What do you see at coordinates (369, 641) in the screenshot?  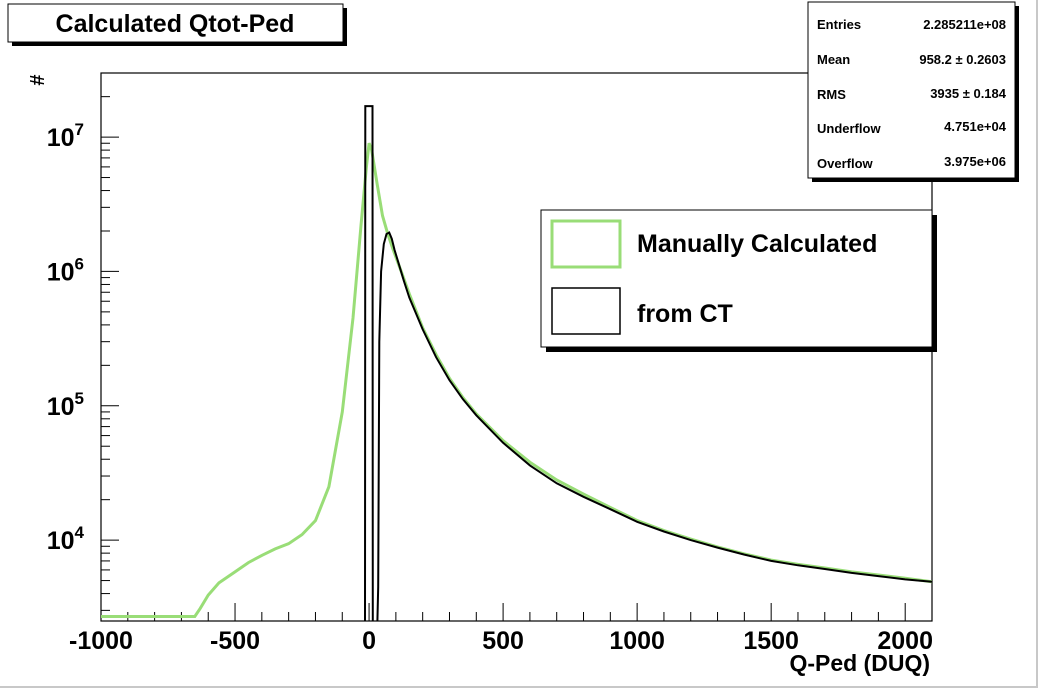 I see `x-tick-label: 0` at bounding box center [369, 641].